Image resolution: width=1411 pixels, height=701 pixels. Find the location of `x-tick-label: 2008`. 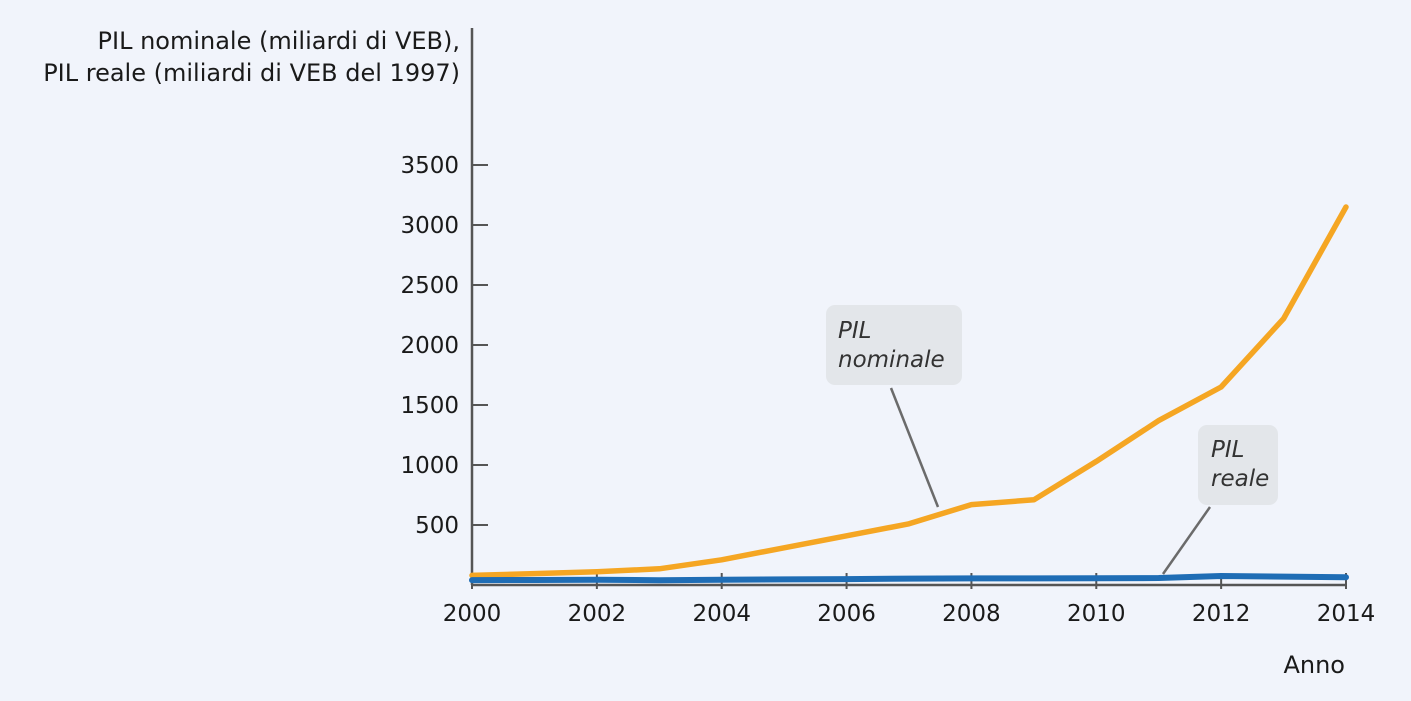

x-tick-label: 2008 is located at coordinates (971, 614).